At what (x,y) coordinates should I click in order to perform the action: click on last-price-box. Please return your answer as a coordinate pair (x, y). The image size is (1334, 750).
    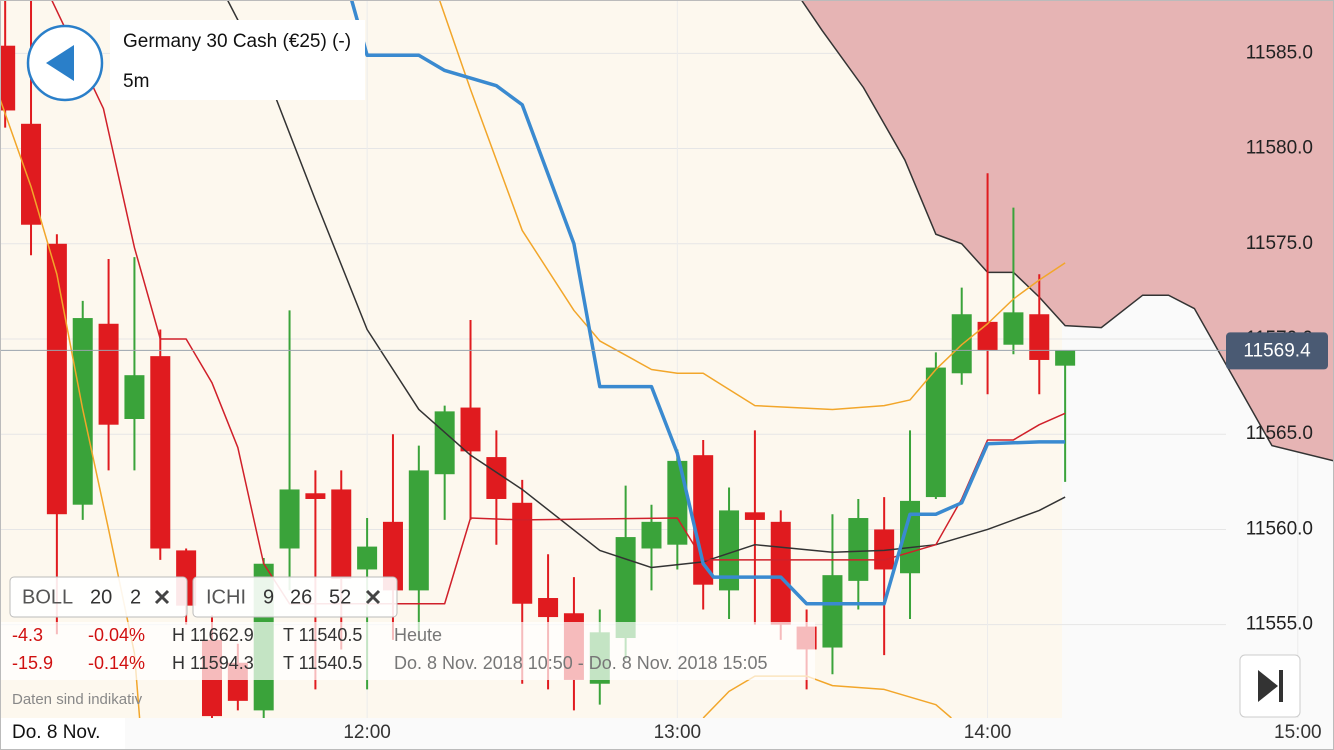
    Looking at the image, I should click on (1277, 351).